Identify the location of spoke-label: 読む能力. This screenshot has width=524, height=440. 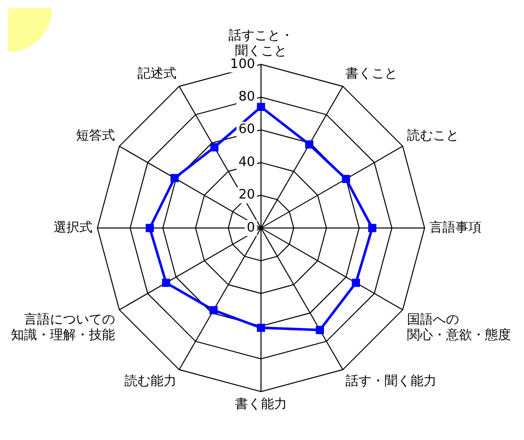
(150, 382).